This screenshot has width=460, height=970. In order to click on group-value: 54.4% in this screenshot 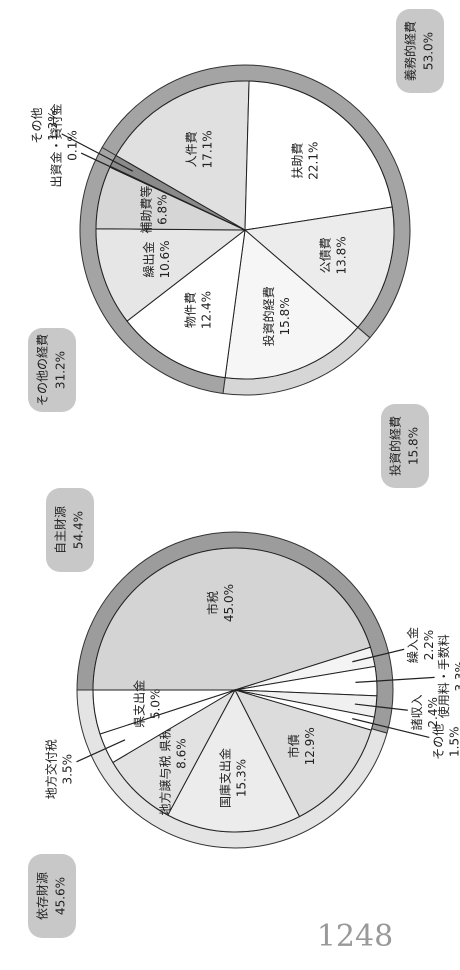, I will do `click(79, 530)`.